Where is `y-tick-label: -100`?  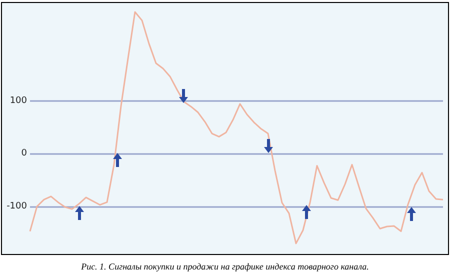
y-tick-label: -100 is located at coordinates (17, 206).